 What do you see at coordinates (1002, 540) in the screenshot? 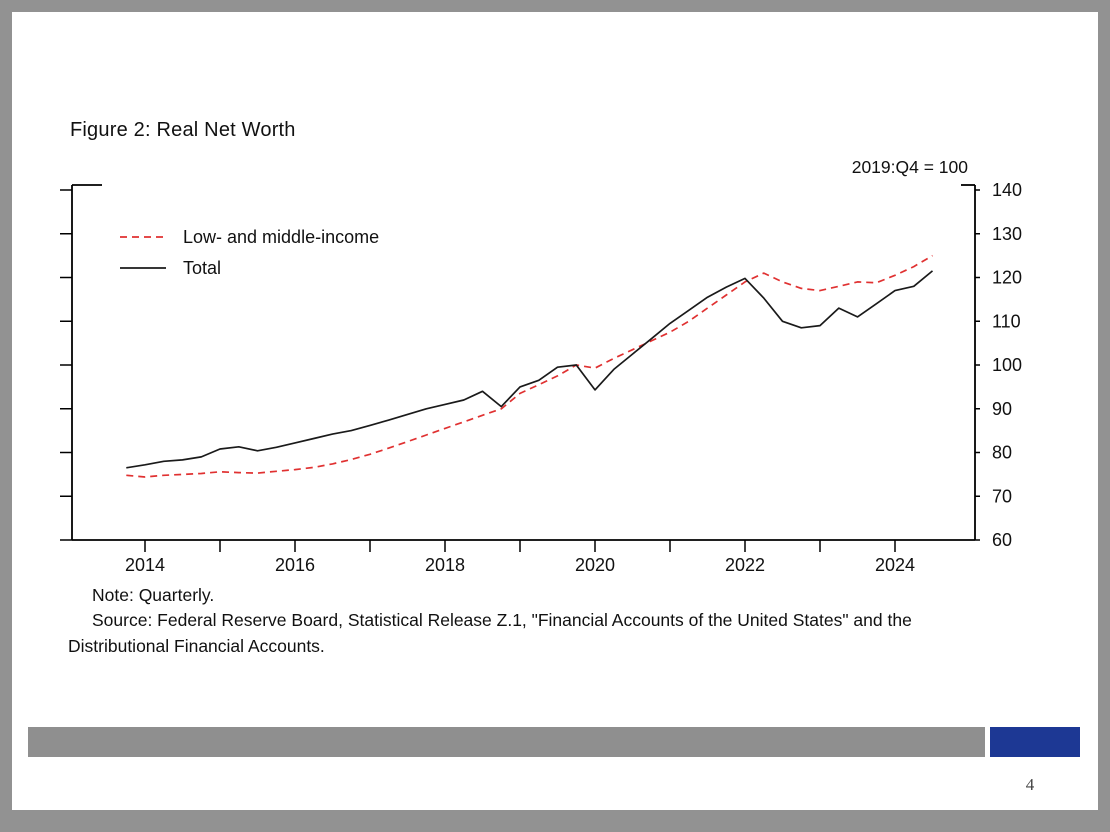
I see `svg-text: 60` at bounding box center [1002, 540].